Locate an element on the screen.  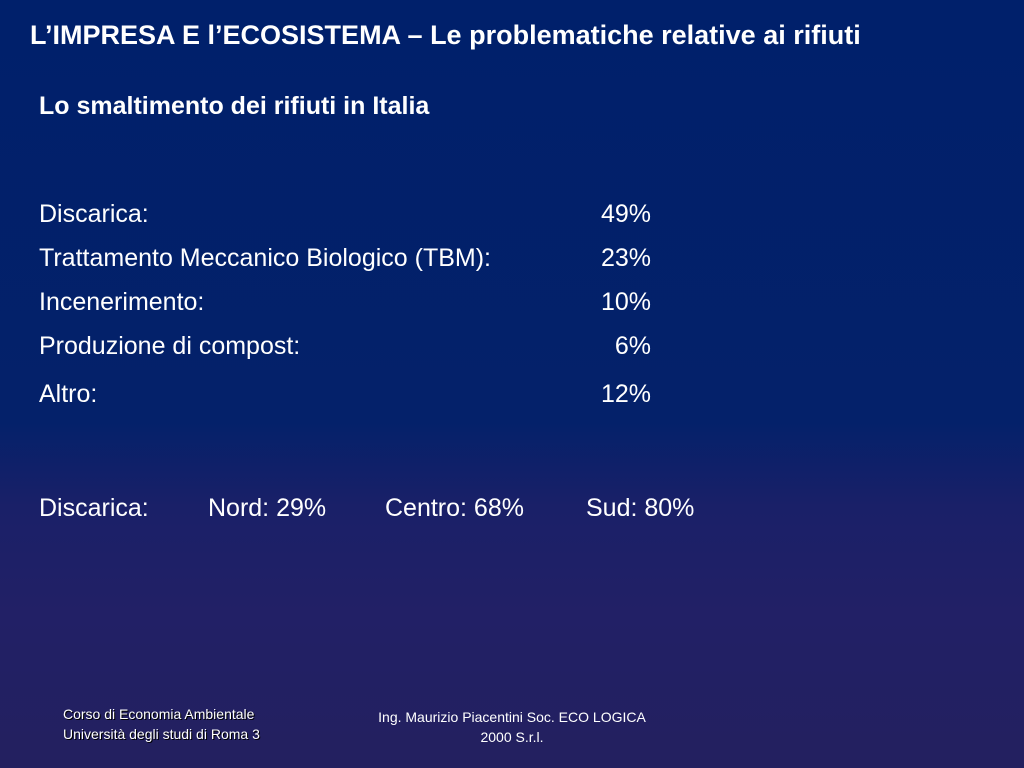
stat-value: 12% is located at coordinates (625, 394).